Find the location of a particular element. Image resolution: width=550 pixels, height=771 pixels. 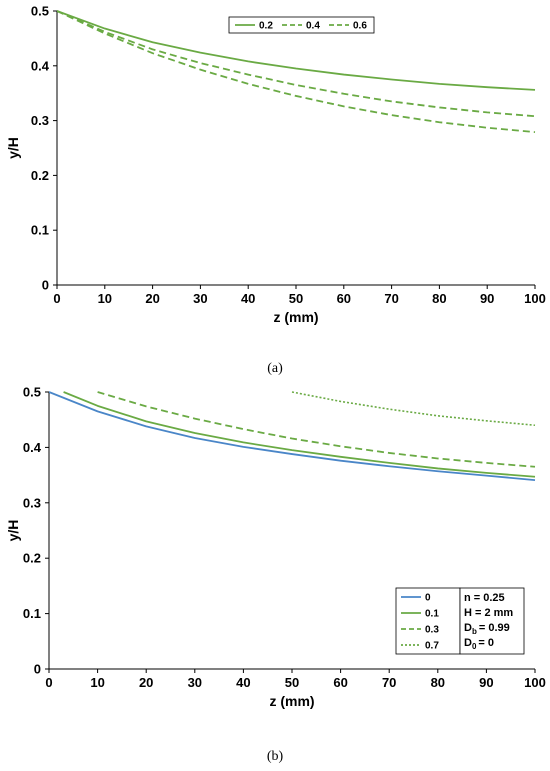

legend-label: 0.6 is located at coordinates (360, 26).